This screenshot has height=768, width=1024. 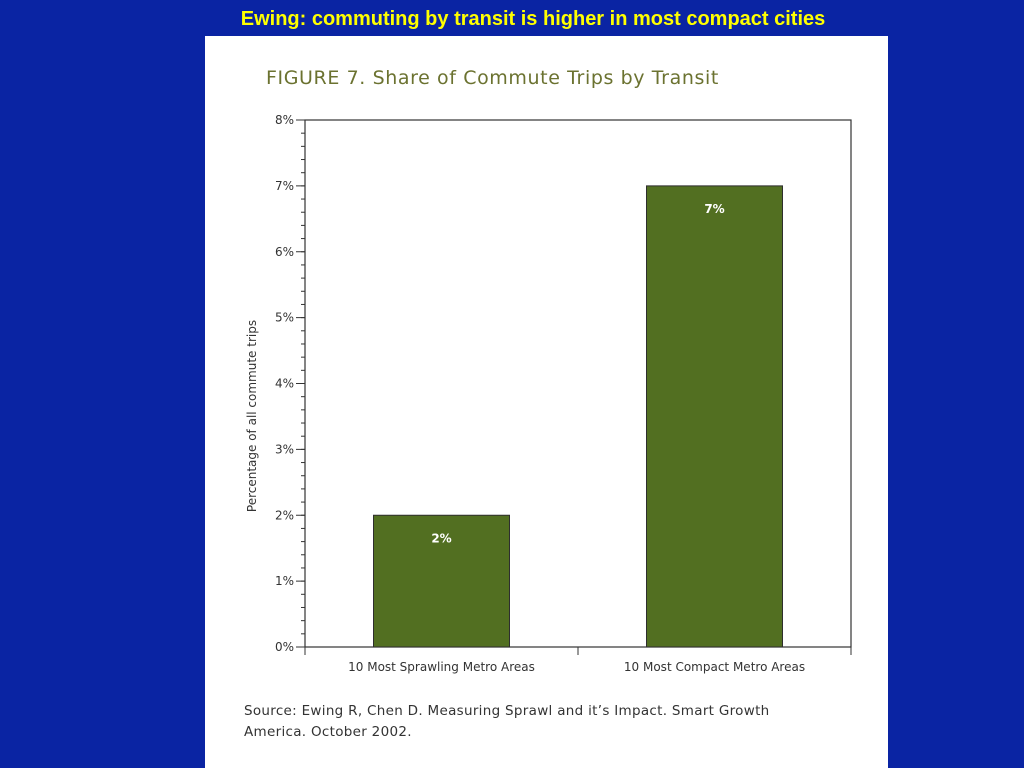 I want to click on y-tick-label: 5%, so click(x=284, y=318).